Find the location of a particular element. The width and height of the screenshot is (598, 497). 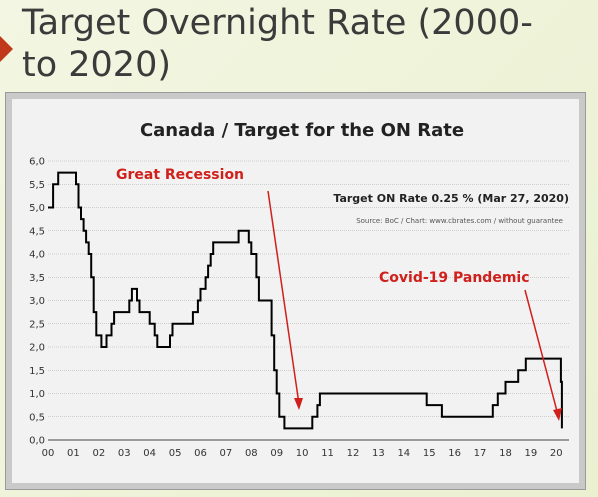

x-tick-label: 04 is located at coordinates (149, 453).